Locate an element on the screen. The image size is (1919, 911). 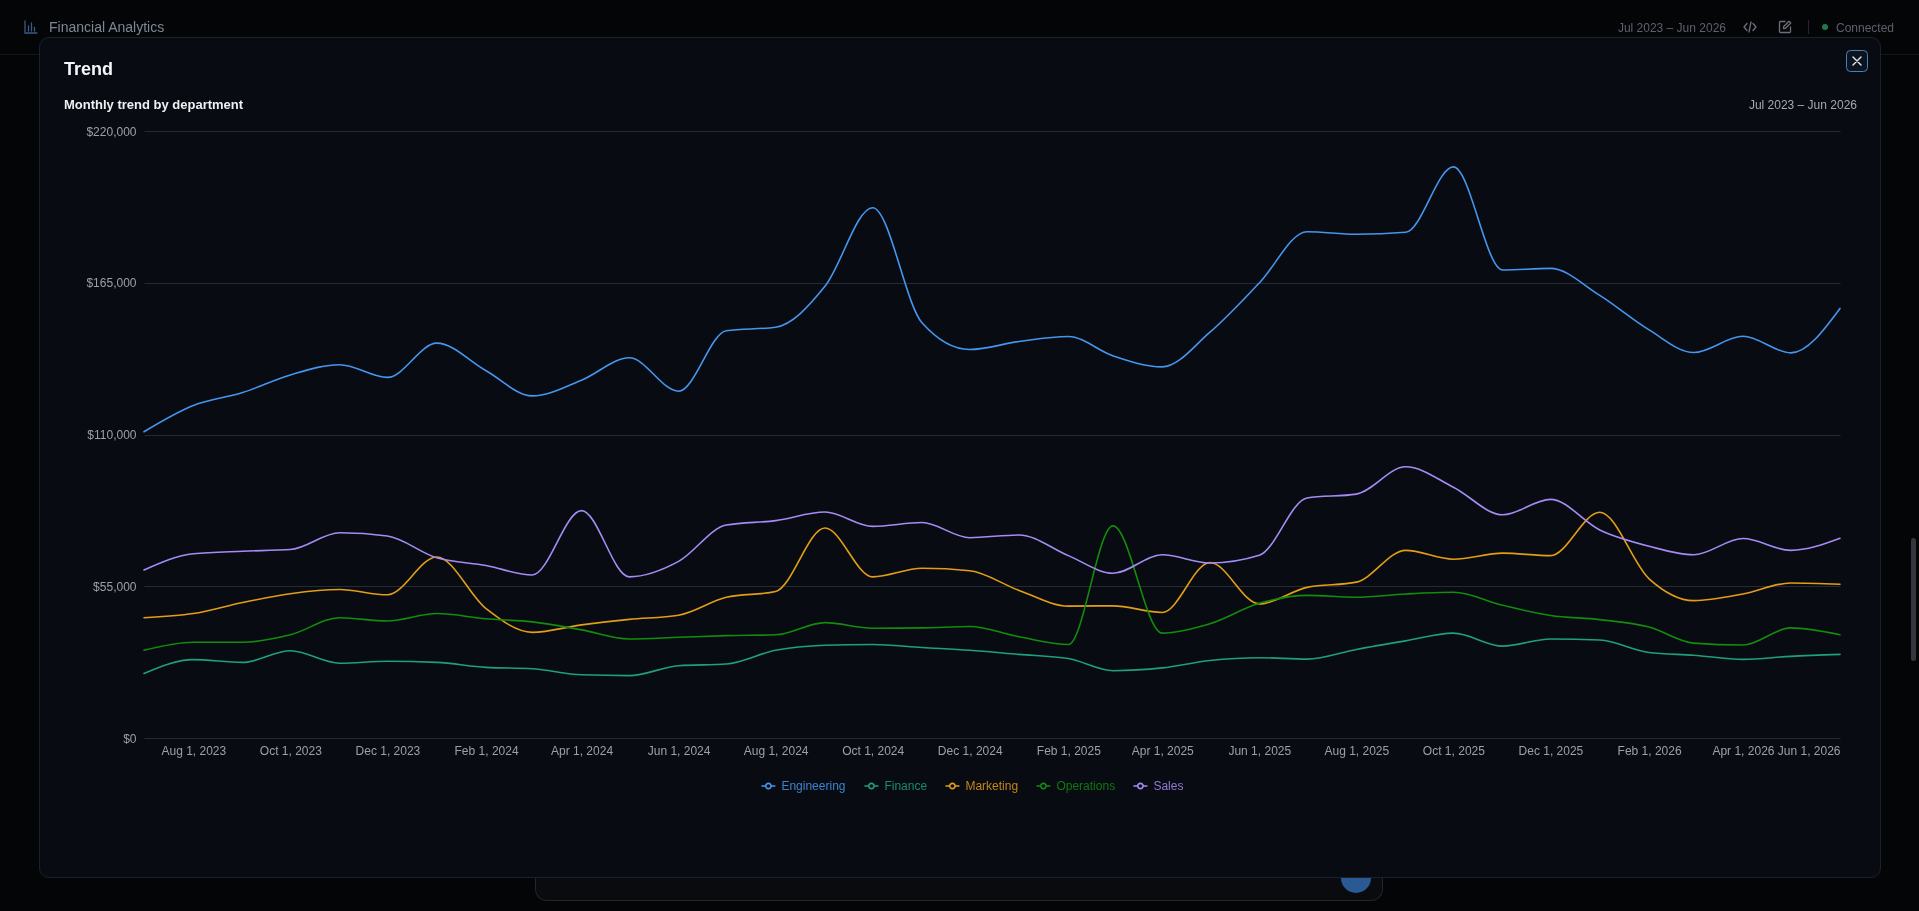
x-tick-label: Oct 1, 2023 is located at coordinates (291, 750).